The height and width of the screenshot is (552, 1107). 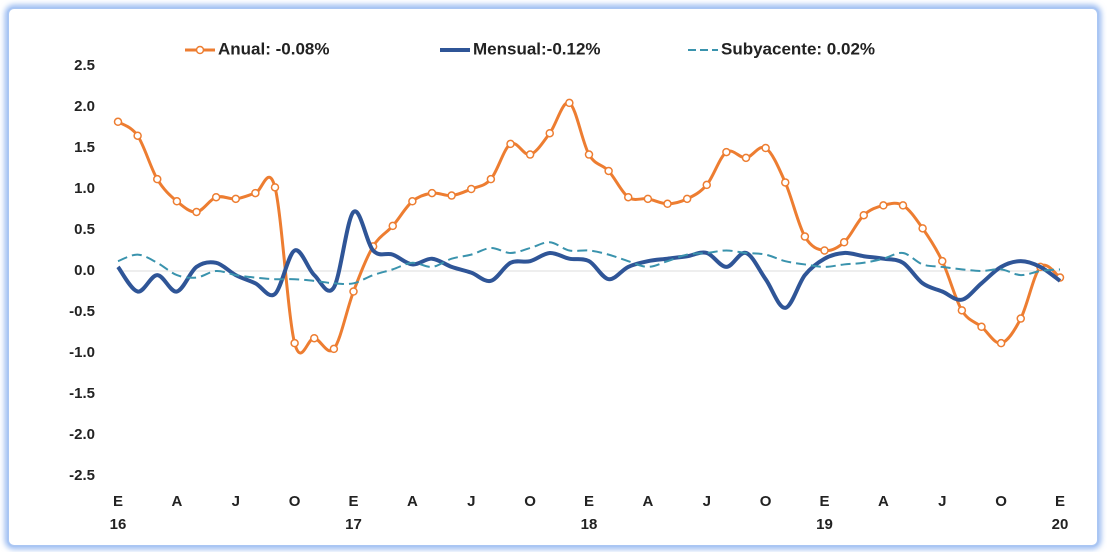 I want to click on y-tick-label: 1.5, so click(x=84, y=147).